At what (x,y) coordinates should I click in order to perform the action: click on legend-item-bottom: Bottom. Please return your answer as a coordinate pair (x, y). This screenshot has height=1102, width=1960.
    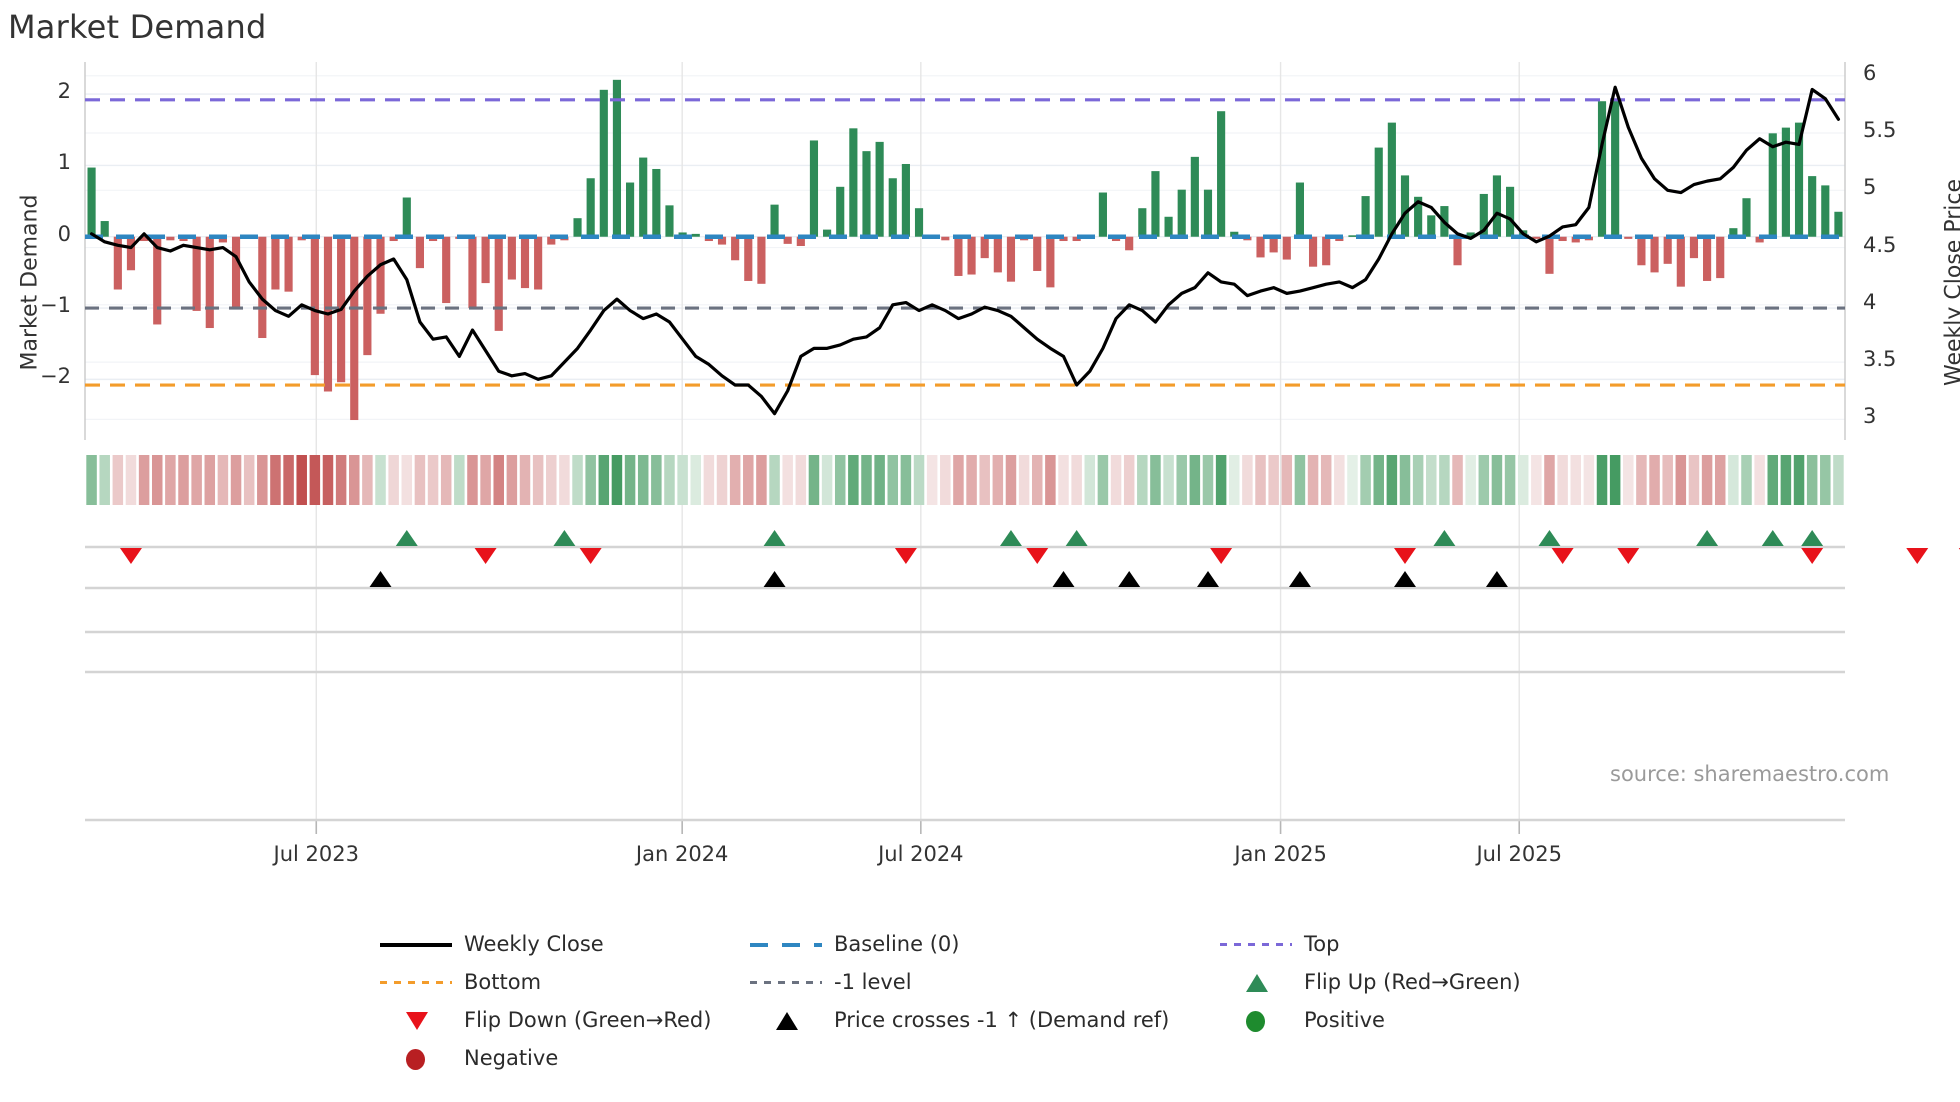
    Looking at the image, I should click on (565, 982).